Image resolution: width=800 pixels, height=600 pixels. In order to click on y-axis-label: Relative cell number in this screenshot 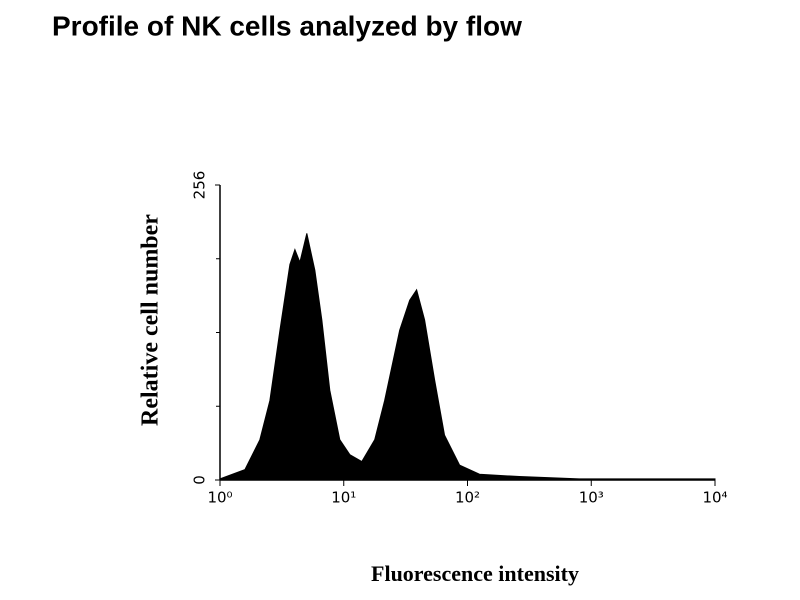, I will do `click(151, 320)`.